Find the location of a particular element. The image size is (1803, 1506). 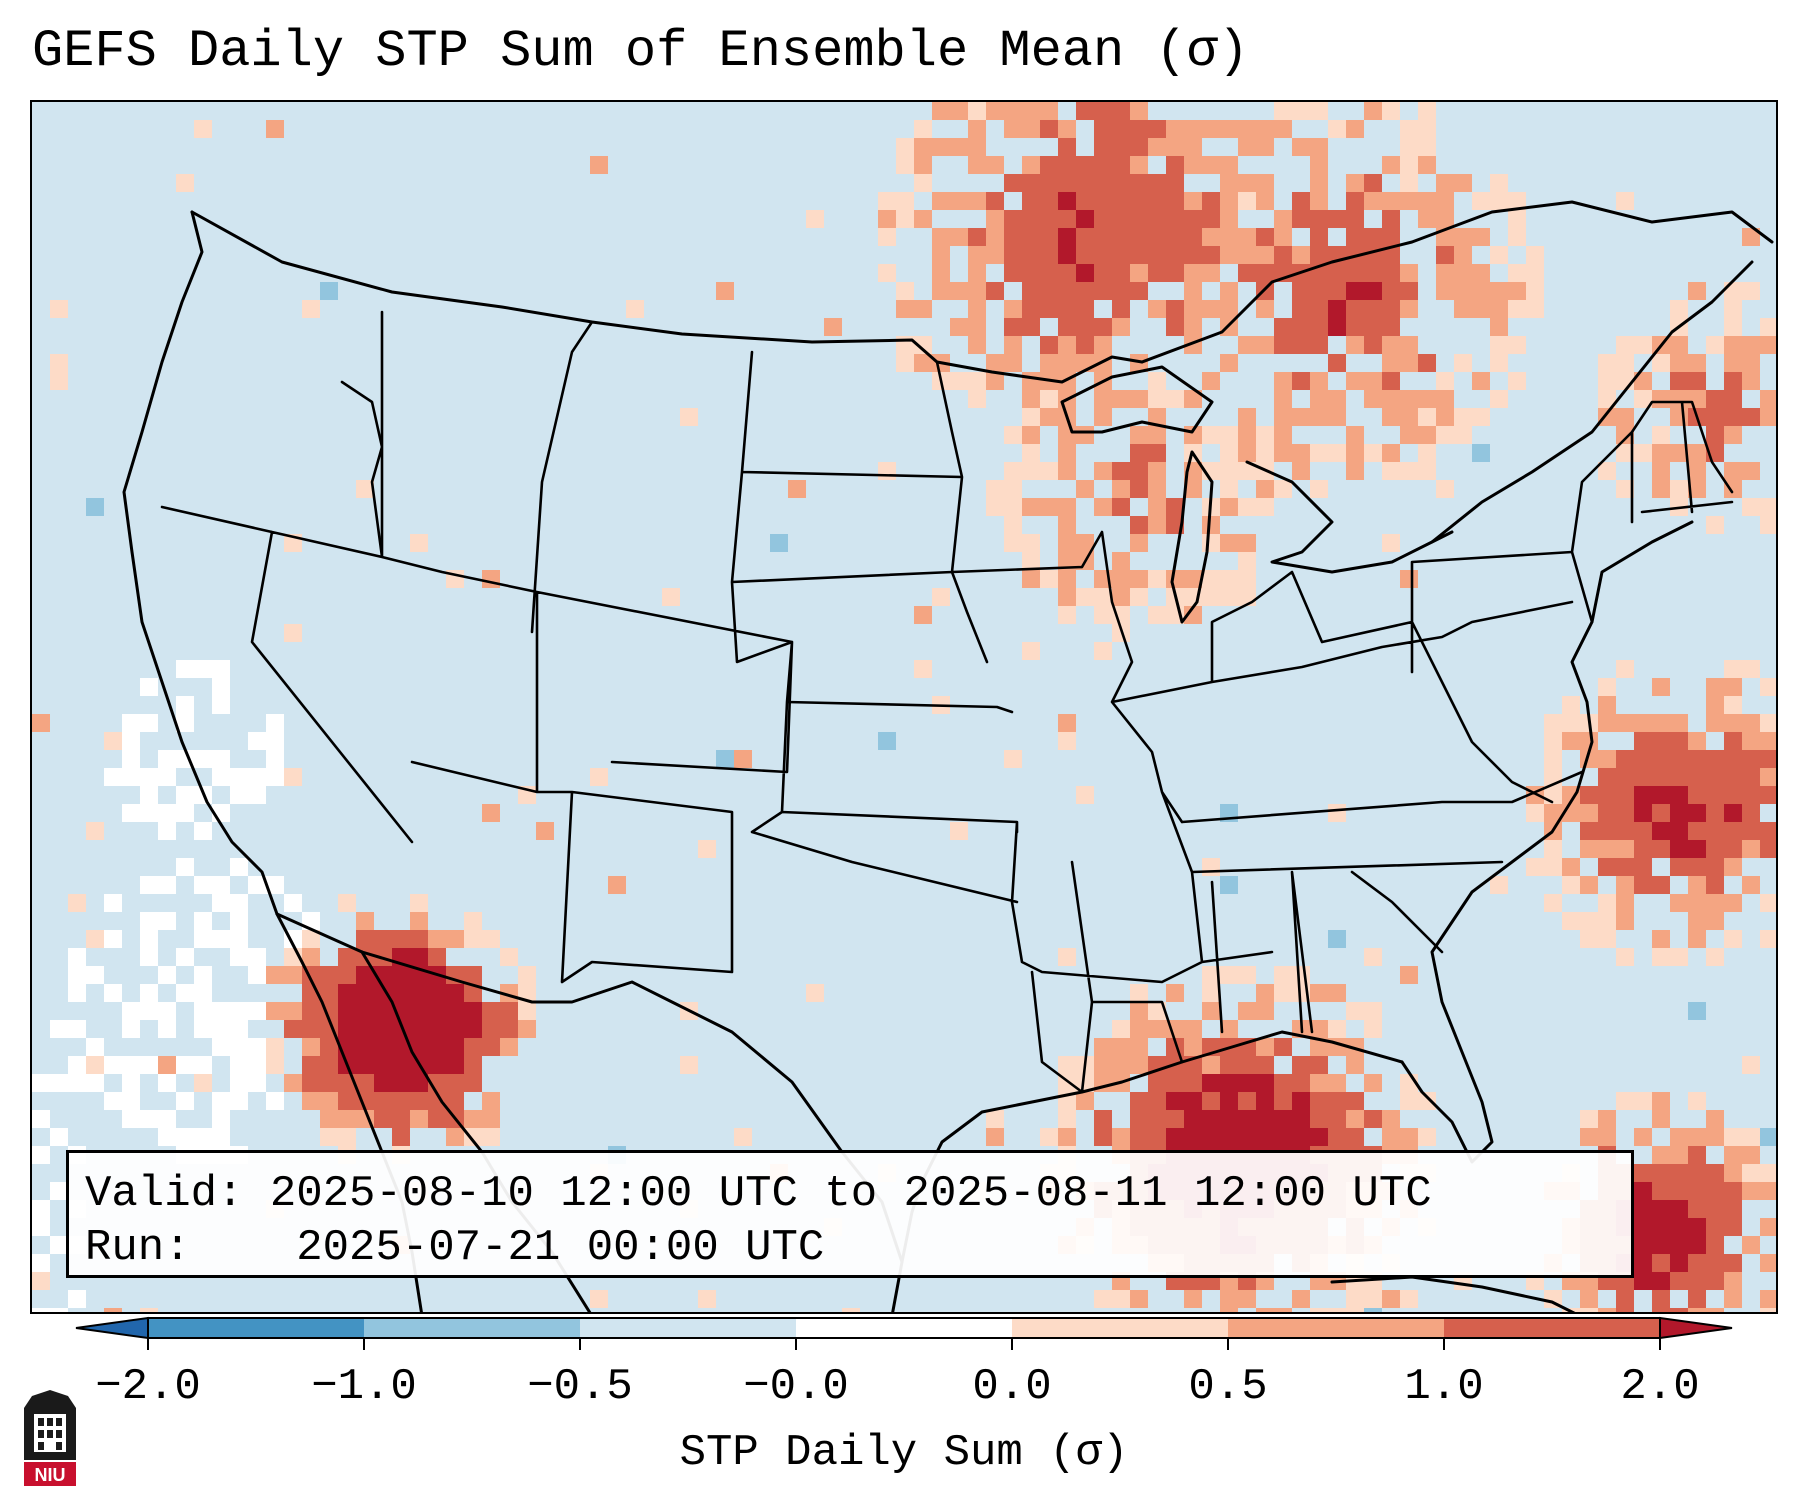

colorbar-bin is located at coordinates (1552, 1328).